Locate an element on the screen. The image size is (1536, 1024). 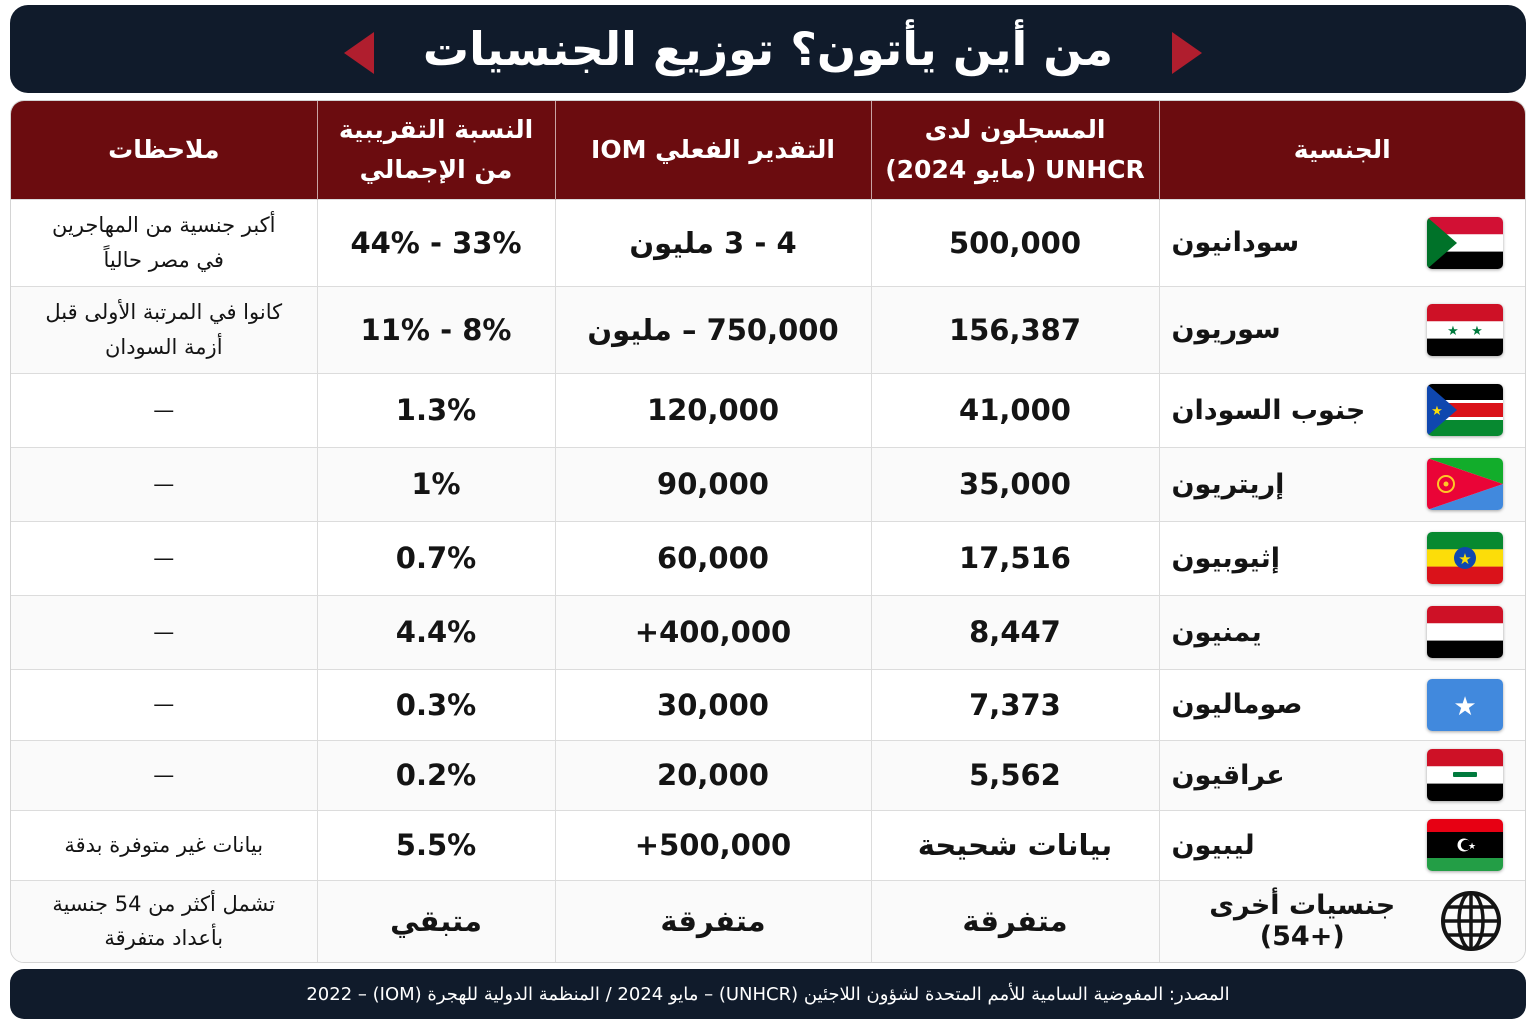
nationality-name: عراقيون is located at coordinates (1228, 775).